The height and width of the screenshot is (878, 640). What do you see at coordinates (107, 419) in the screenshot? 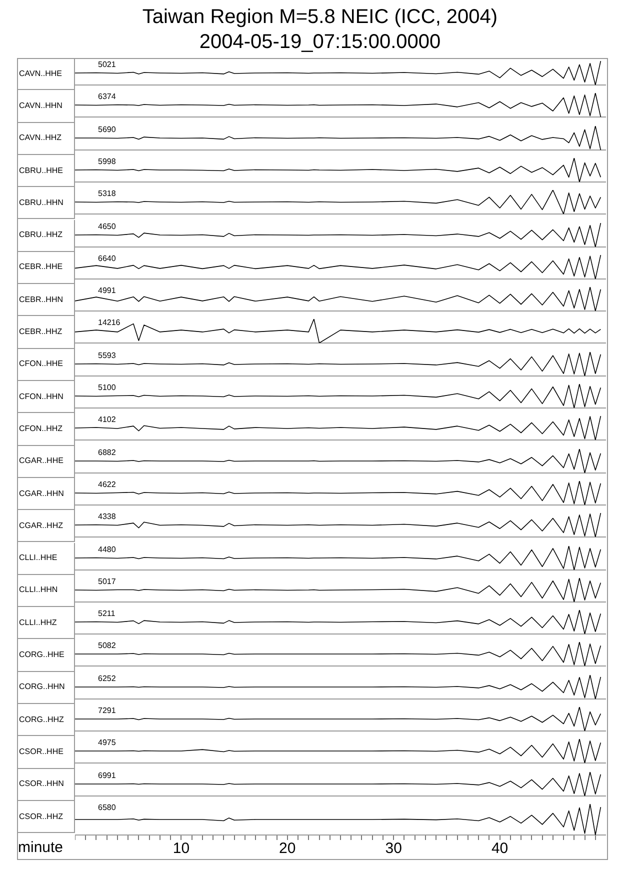
I see `annotation: 4102` at bounding box center [107, 419].